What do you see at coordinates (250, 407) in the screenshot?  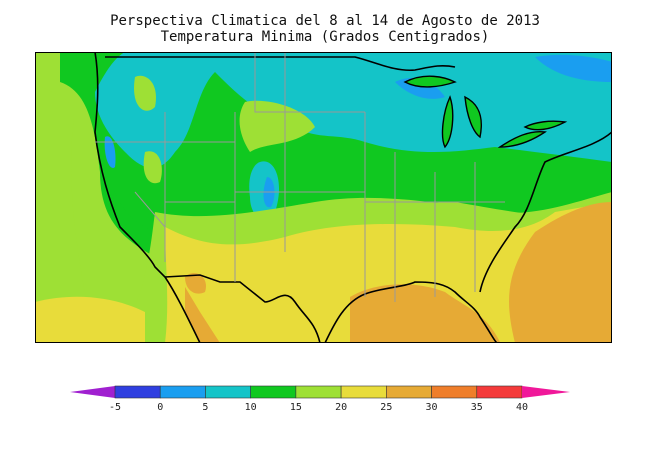 I see `legend-tick-label: 10` at bounding box center [250, 407].